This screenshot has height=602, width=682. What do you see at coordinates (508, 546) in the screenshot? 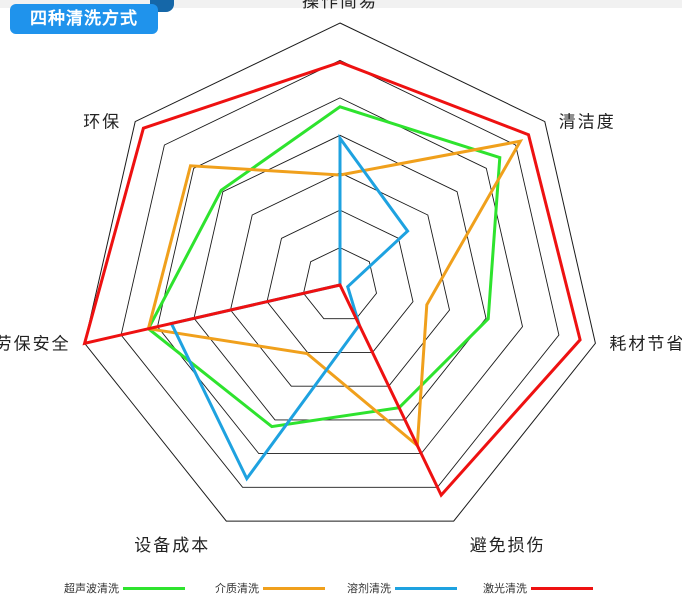
I see `axis-label-3: 避免损伤` at bounding box center [508, 546].